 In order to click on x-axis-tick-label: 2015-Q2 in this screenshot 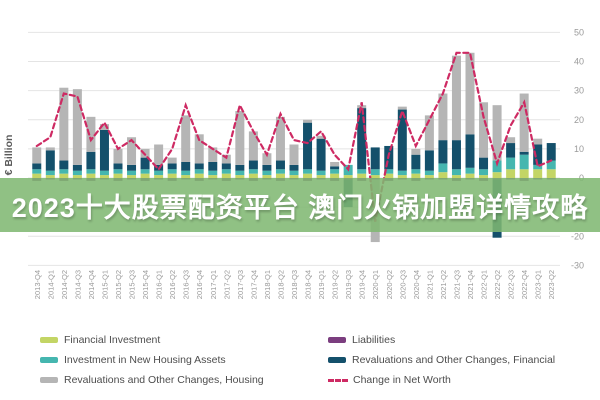, I will do `click(118, 284)`.